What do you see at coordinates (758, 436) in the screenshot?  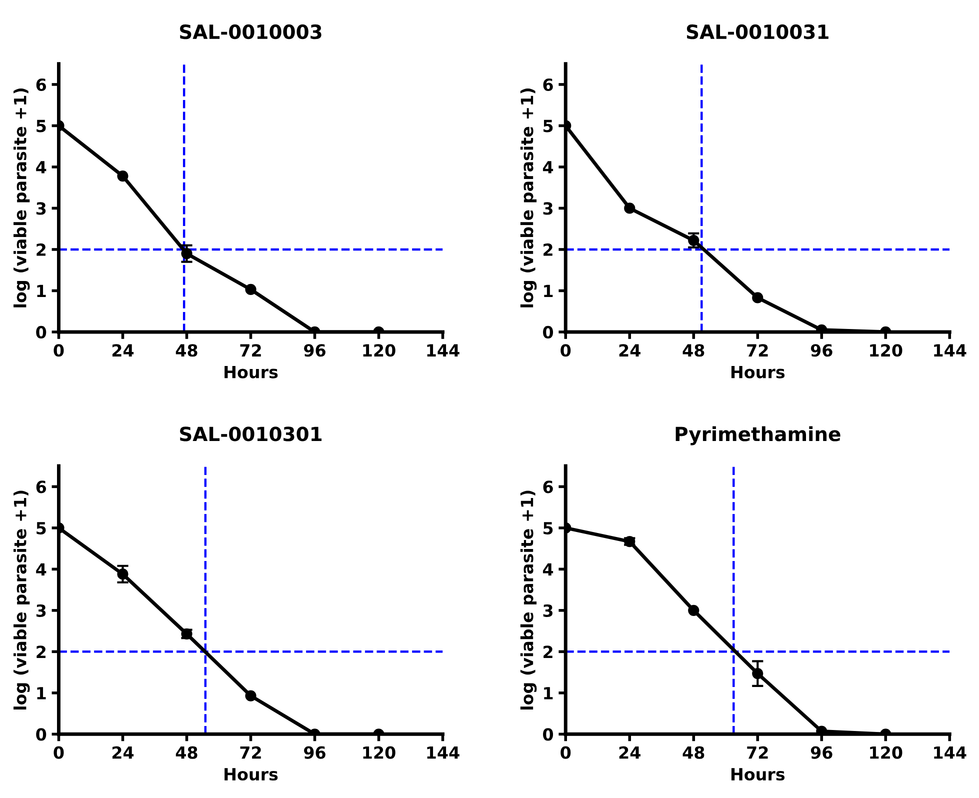 I see `chart-title: Pyrimethamine` at bounding box center [758, 436].